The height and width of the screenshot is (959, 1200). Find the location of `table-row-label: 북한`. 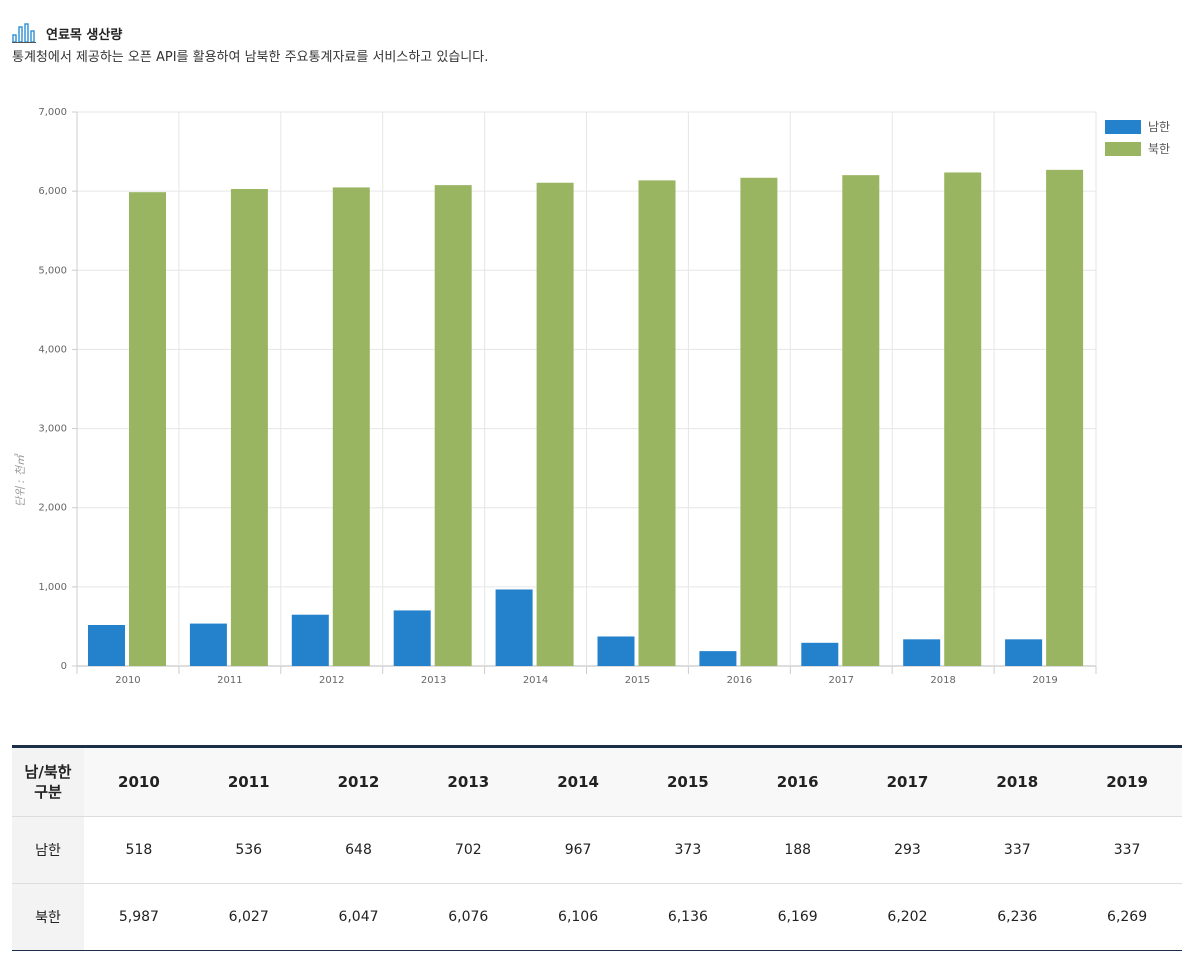

table-row-label: 북한 is located at coordinates (48, 917).